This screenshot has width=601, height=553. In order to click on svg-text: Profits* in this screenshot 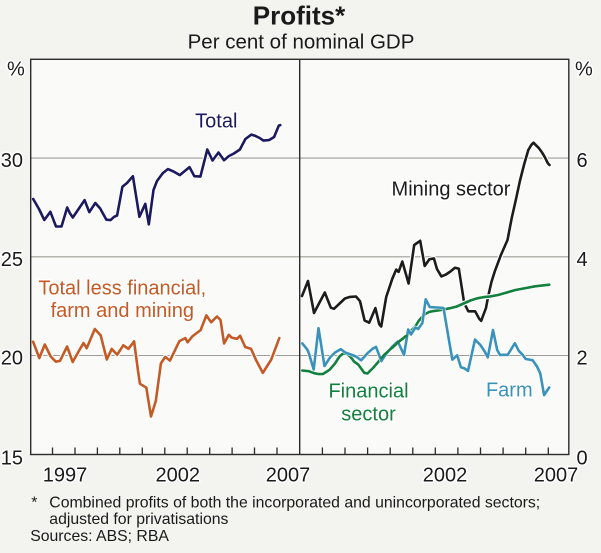, I will do `click(299, 16)`.